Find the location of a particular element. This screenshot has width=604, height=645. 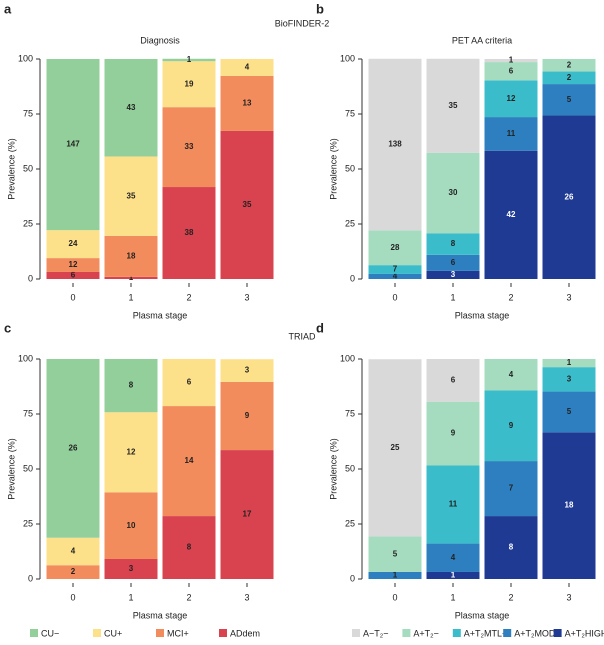

count-label: 25 is located at coordinates (395, 447).